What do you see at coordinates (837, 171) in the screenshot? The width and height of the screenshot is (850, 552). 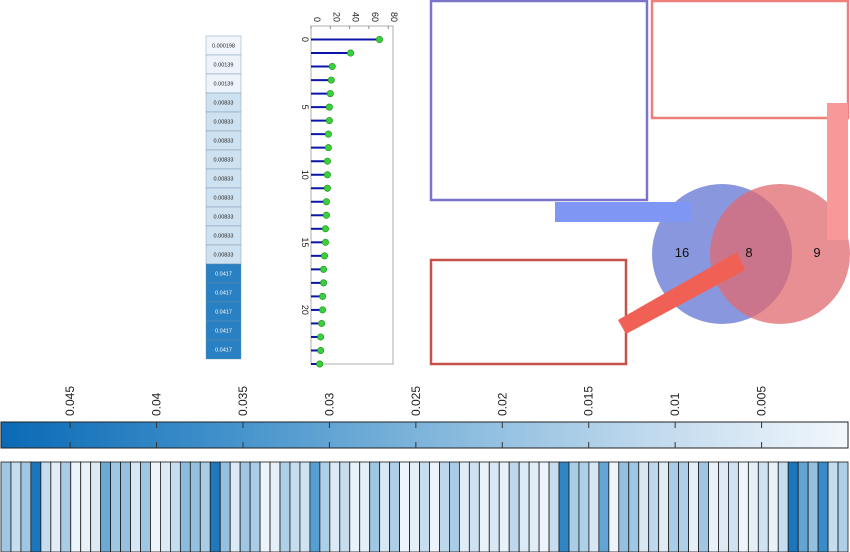 I see `callout-arrow-salmon` at bounding box center [837, 171].